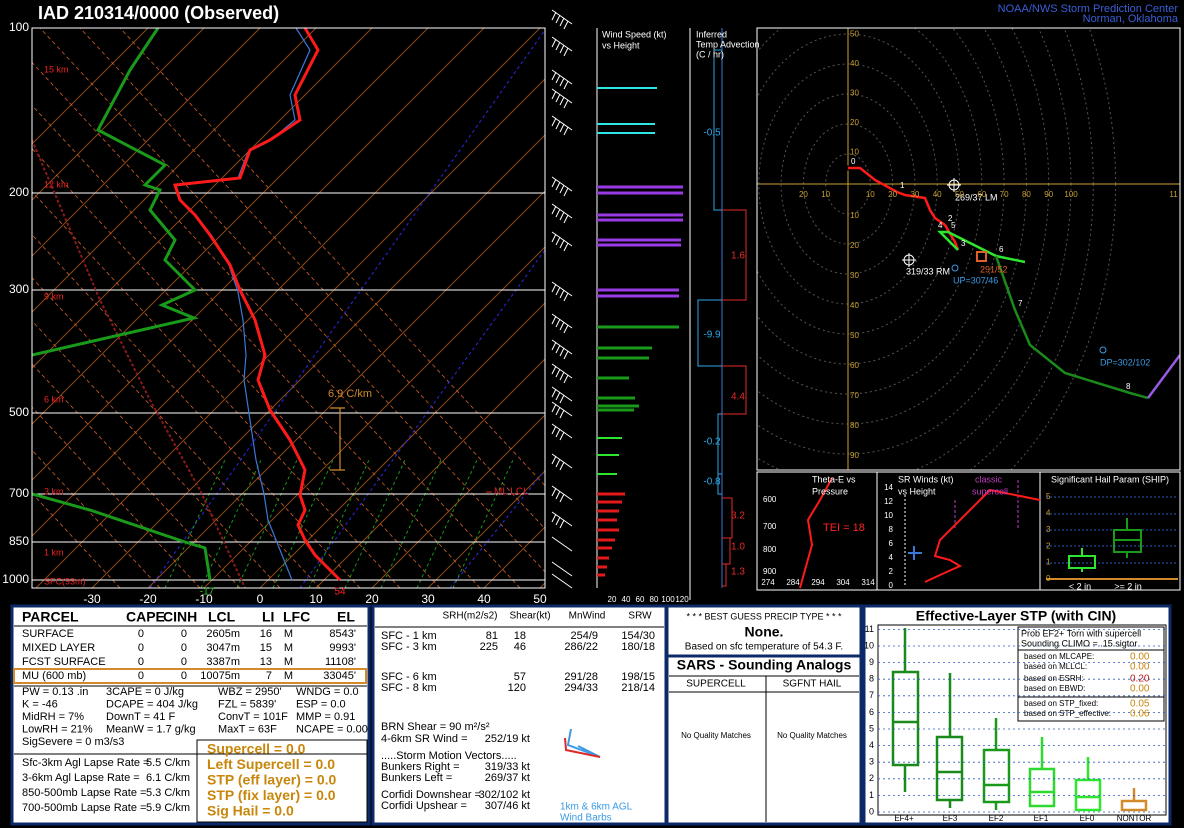  I want to click on height-label: 6 km, so click(54, 399).